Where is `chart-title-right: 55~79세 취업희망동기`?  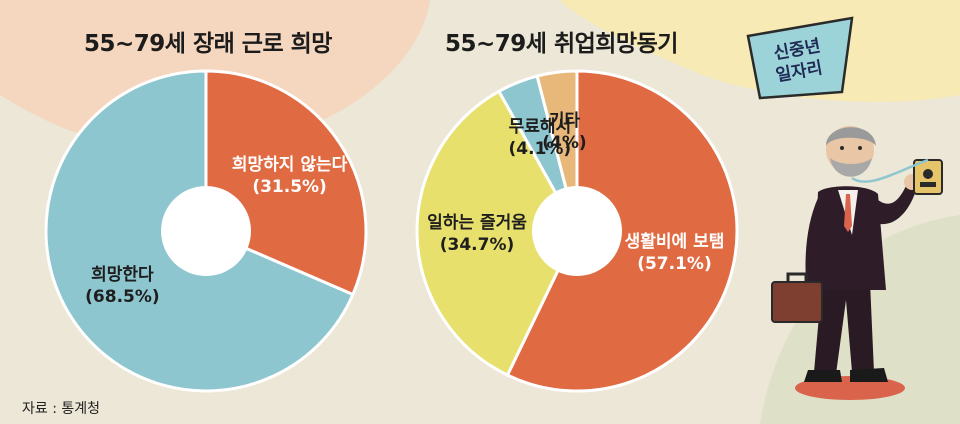 chart-title-right: 55~79세 취업희망동기 is located at coordinates (561, 44).